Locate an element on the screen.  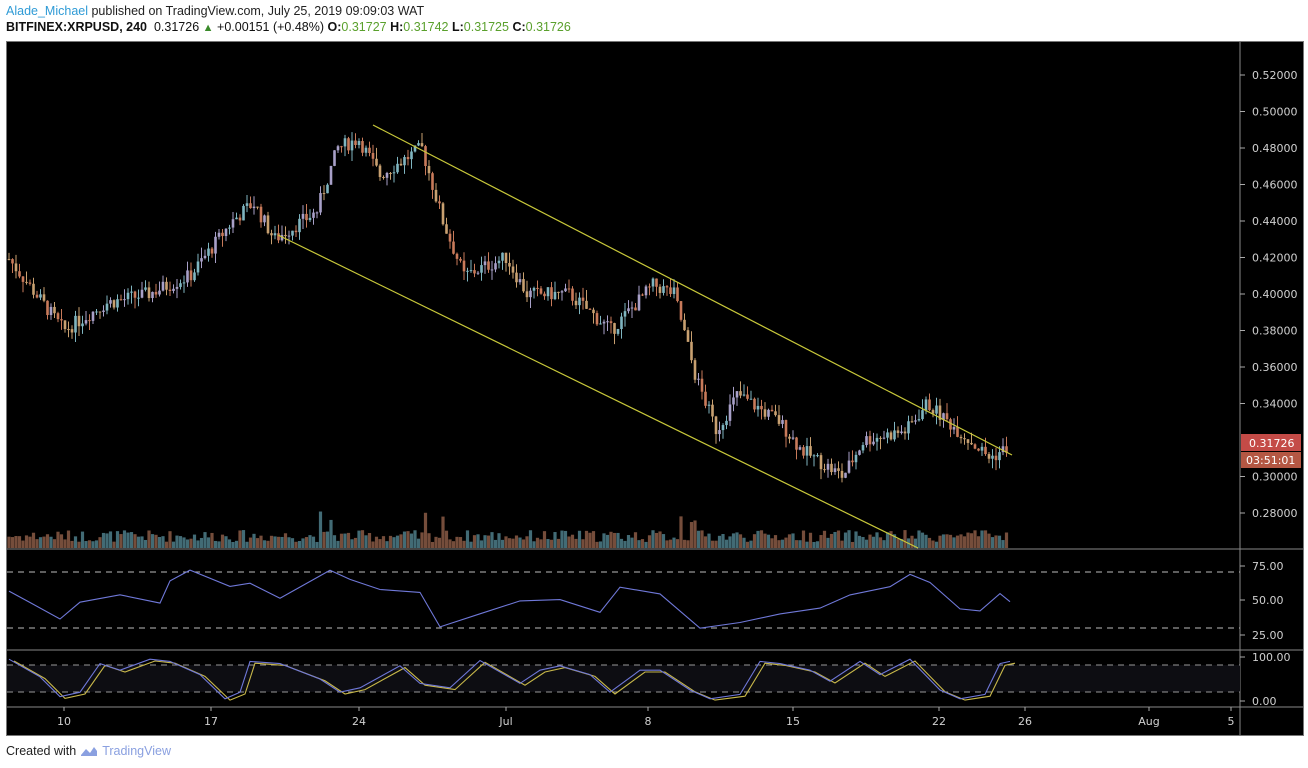
stoch-k-line is located at coordinates (509, 679).